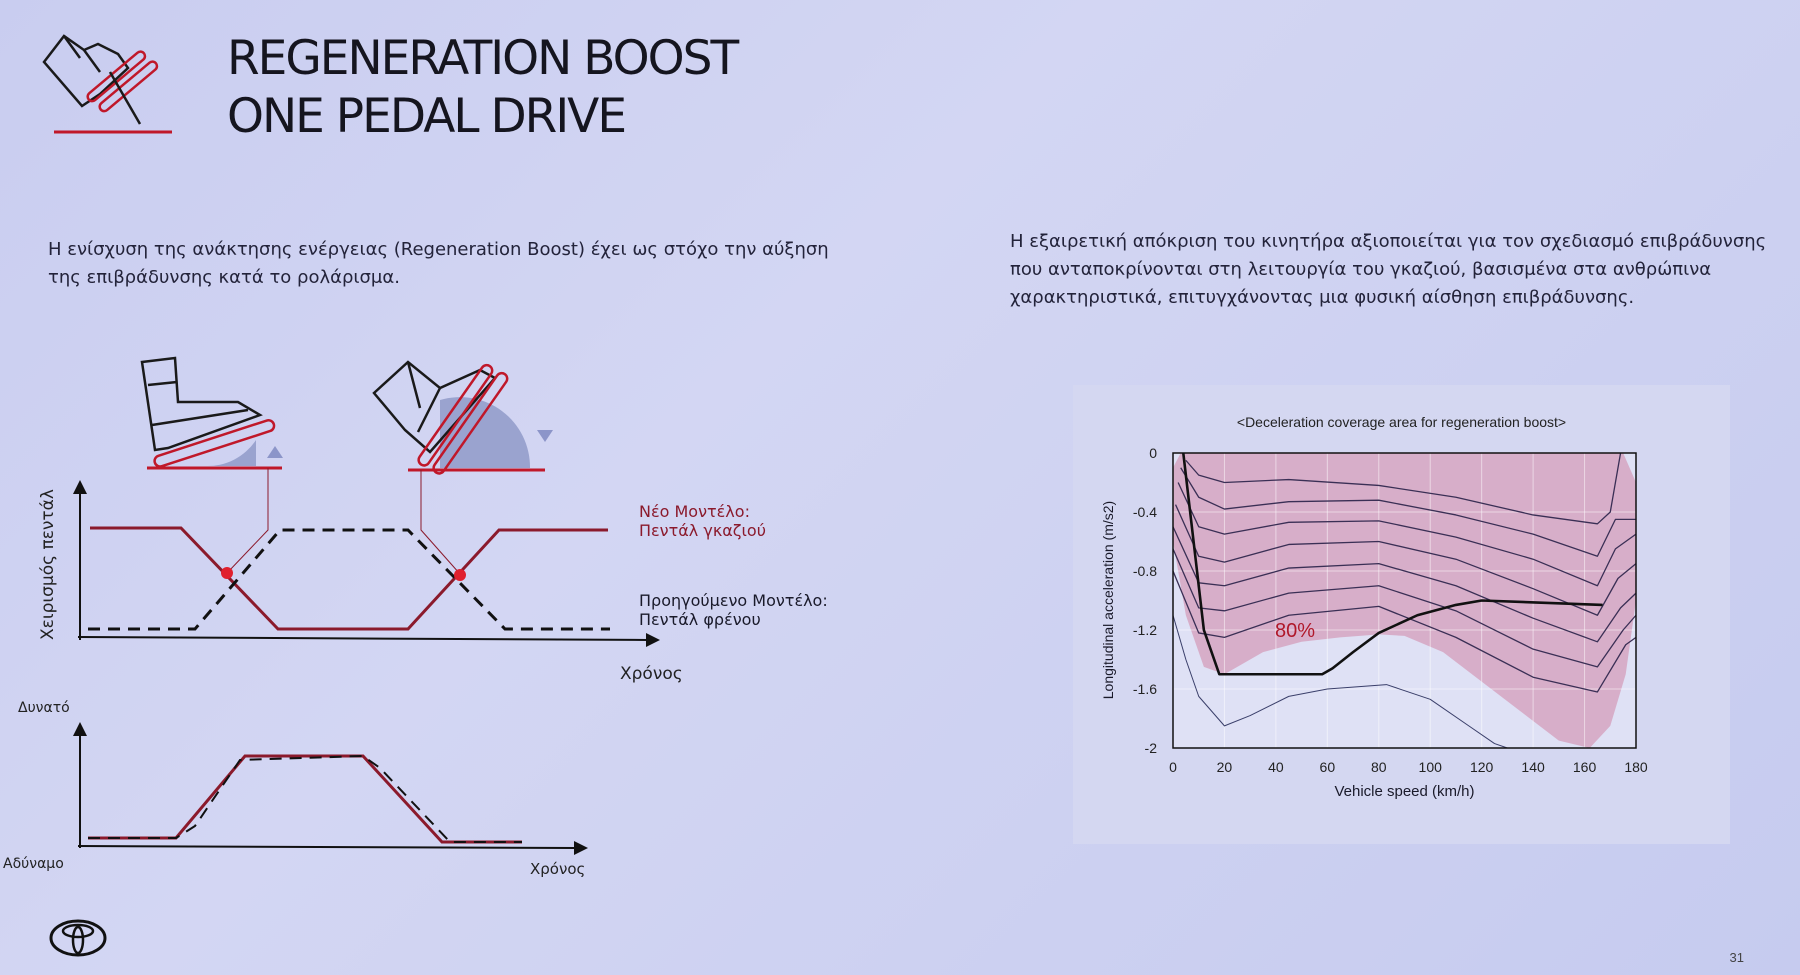  What do you see at coordinates (694, 511) in the screenshot?
I see `legend-new-model-line1: Νέο Μοντέλο:` at bounding box center [694, 511].